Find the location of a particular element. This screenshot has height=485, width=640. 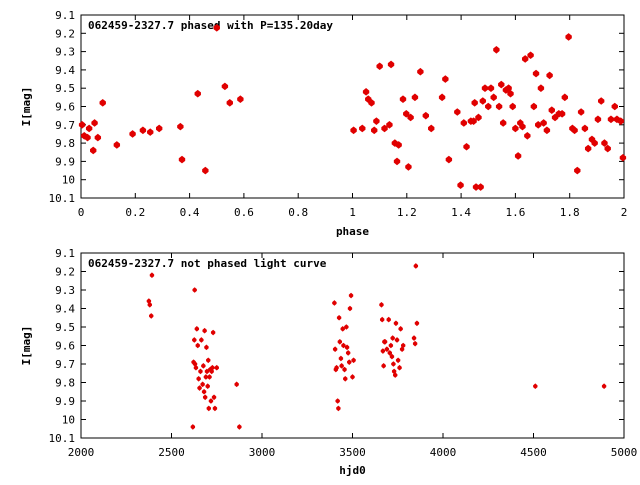

y-tick-label: 9.6 is located at coordinates (65, 107).